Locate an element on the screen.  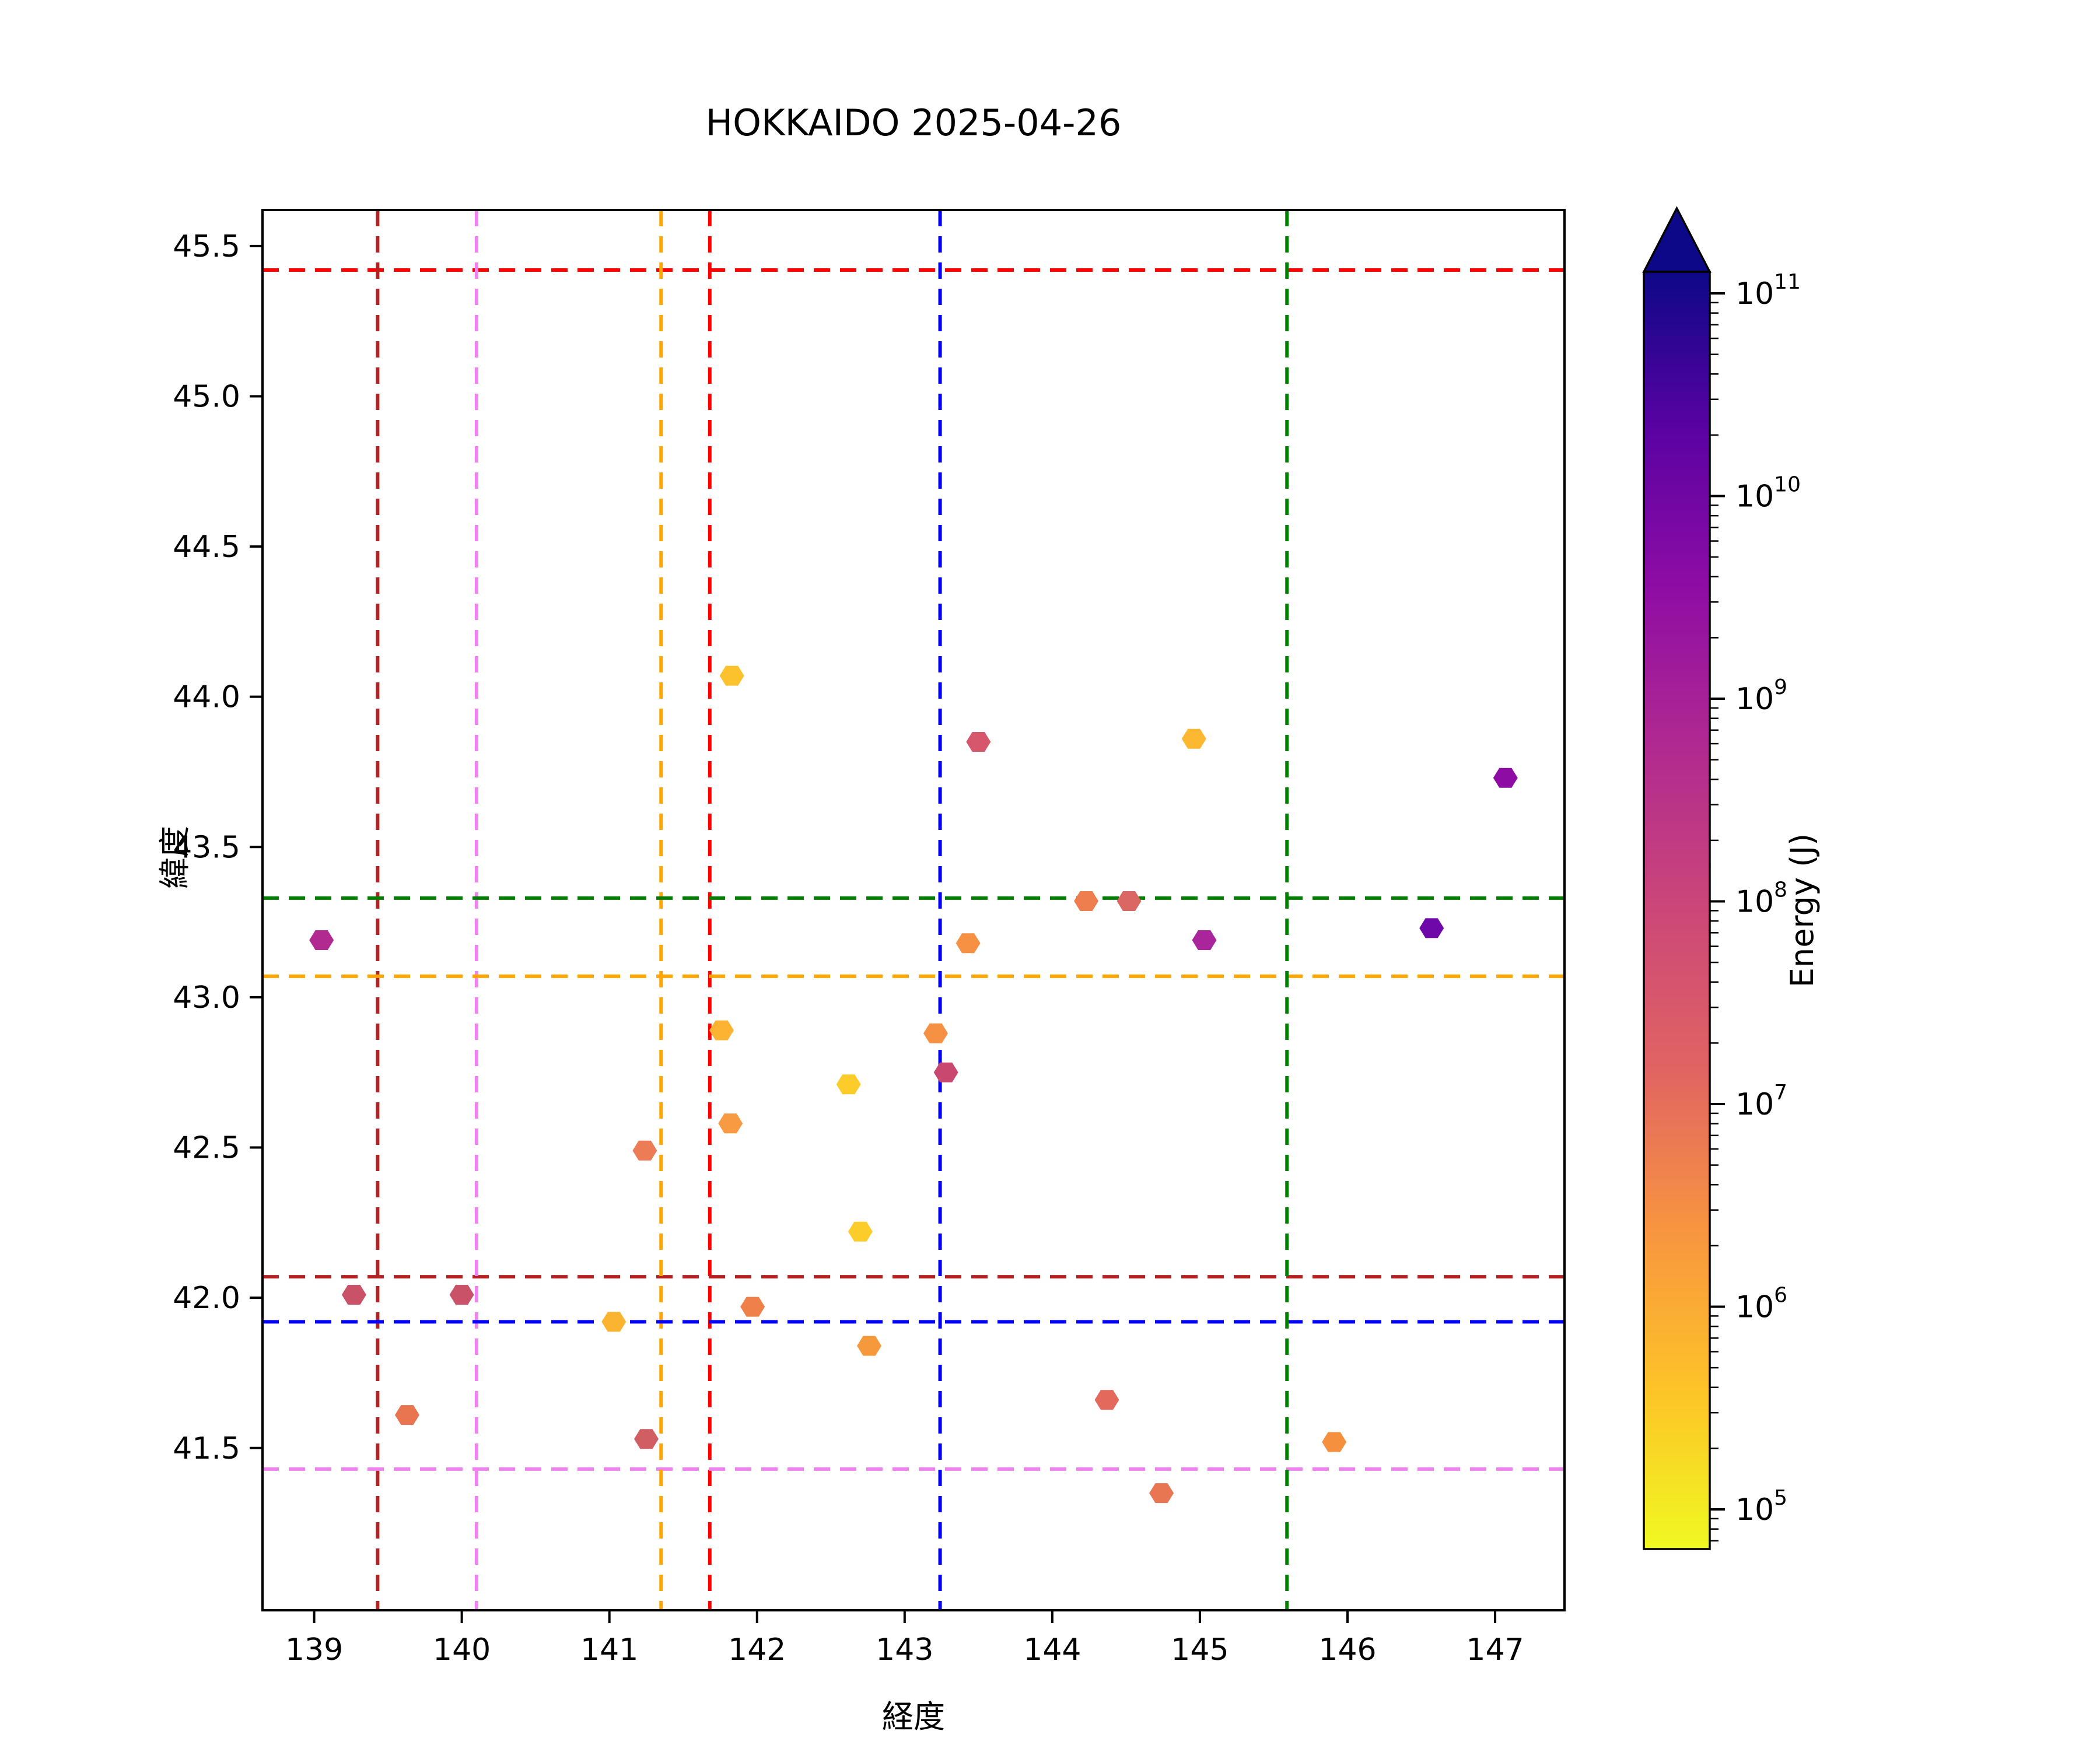
y-tick-label: 44.0 is located at coordinates (206, 697).